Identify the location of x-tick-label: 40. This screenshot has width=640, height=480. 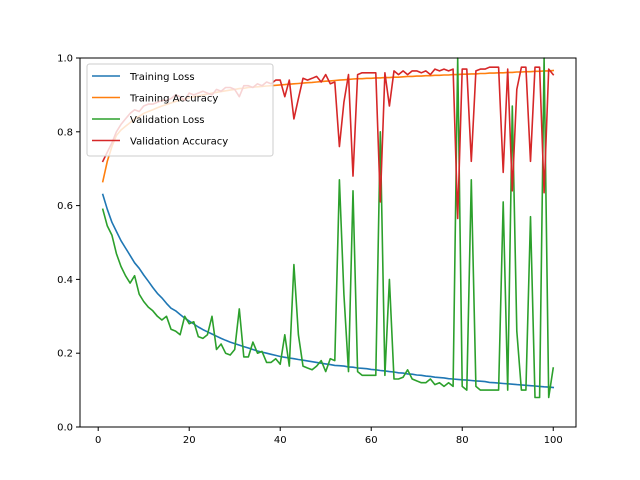
(280, 440).